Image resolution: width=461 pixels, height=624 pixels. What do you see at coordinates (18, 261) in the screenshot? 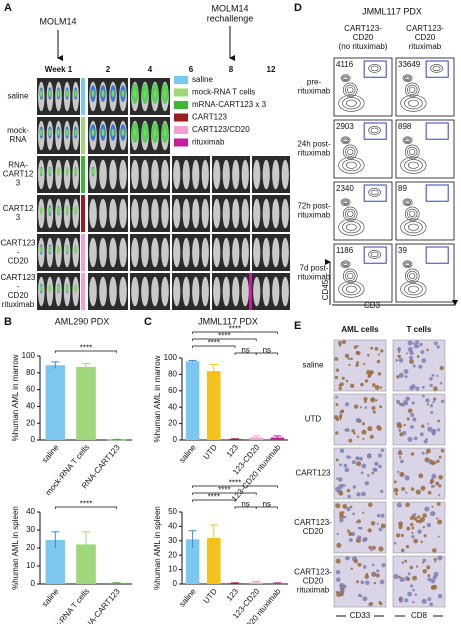
I see `row-label: CD20` at bounding box center [18, 261].